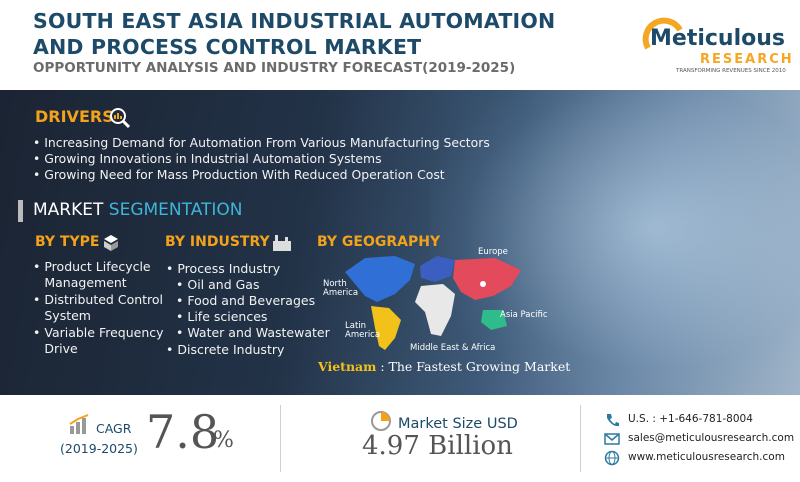 This screenshot has height=482, width=800. Describe the element at coordinates (227, 47) in the screenshot. I see `title-line: AND PROCESS CONTROL MARKET` at that location.